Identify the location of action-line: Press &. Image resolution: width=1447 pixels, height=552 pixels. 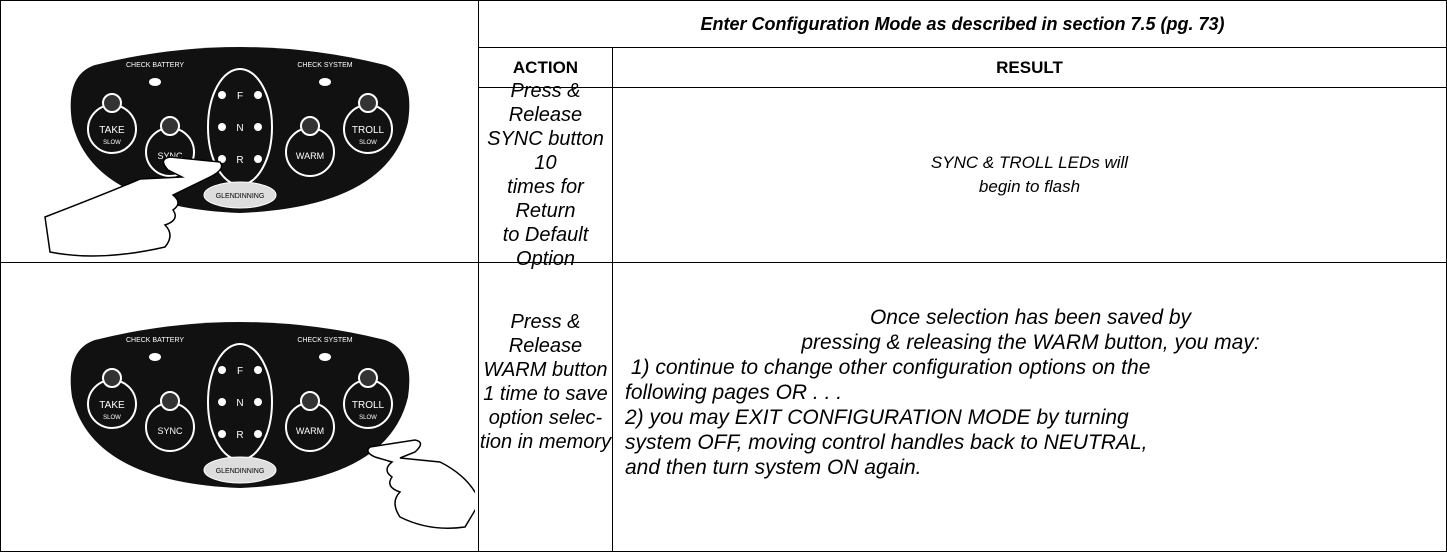
(545, 322).